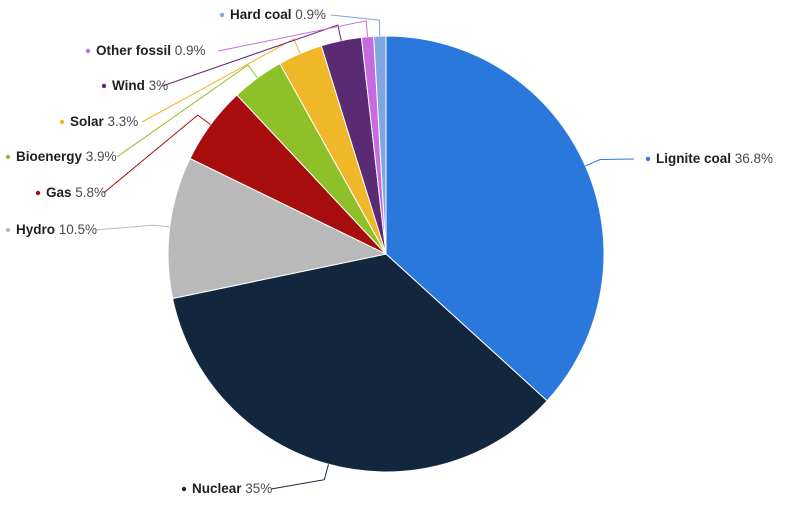 Image resolution: width=809 pixels, height=515 pixels. I want to click on svg-text: Hard coal 0.9%, so click(278, 14).